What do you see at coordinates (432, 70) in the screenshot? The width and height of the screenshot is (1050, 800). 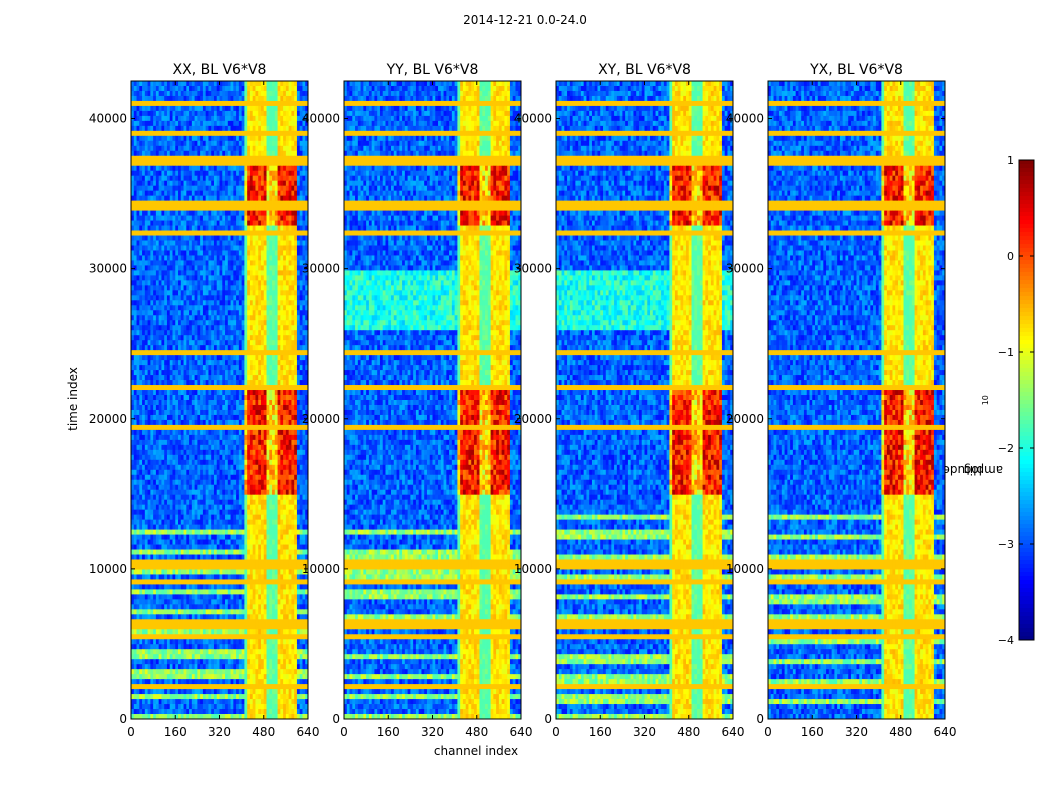 I see `panel-title: YY, BL V6*V8` at bounding box center [432, 70].